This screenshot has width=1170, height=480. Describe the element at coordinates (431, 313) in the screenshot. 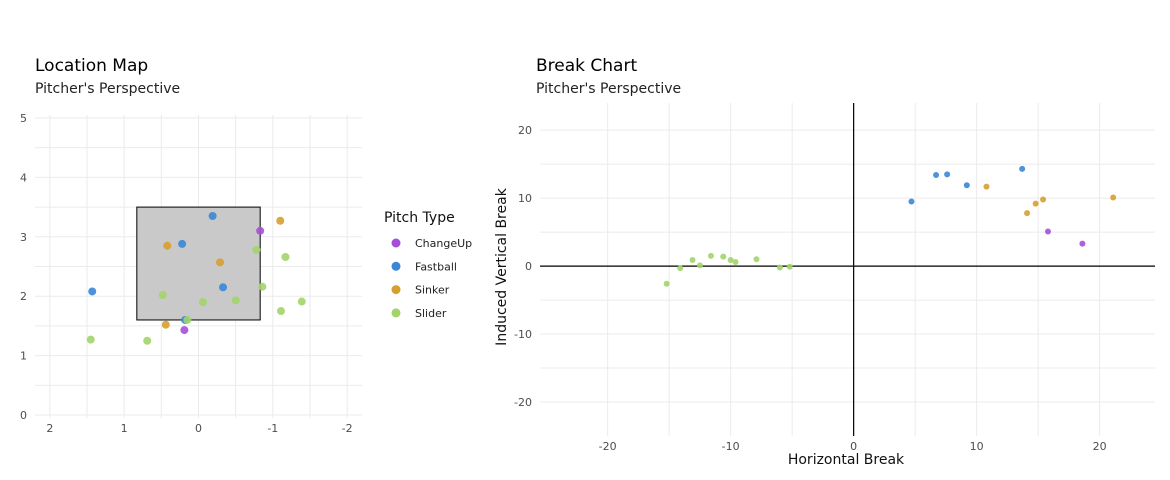

I see `legend-label-slider: Slider` at that location.